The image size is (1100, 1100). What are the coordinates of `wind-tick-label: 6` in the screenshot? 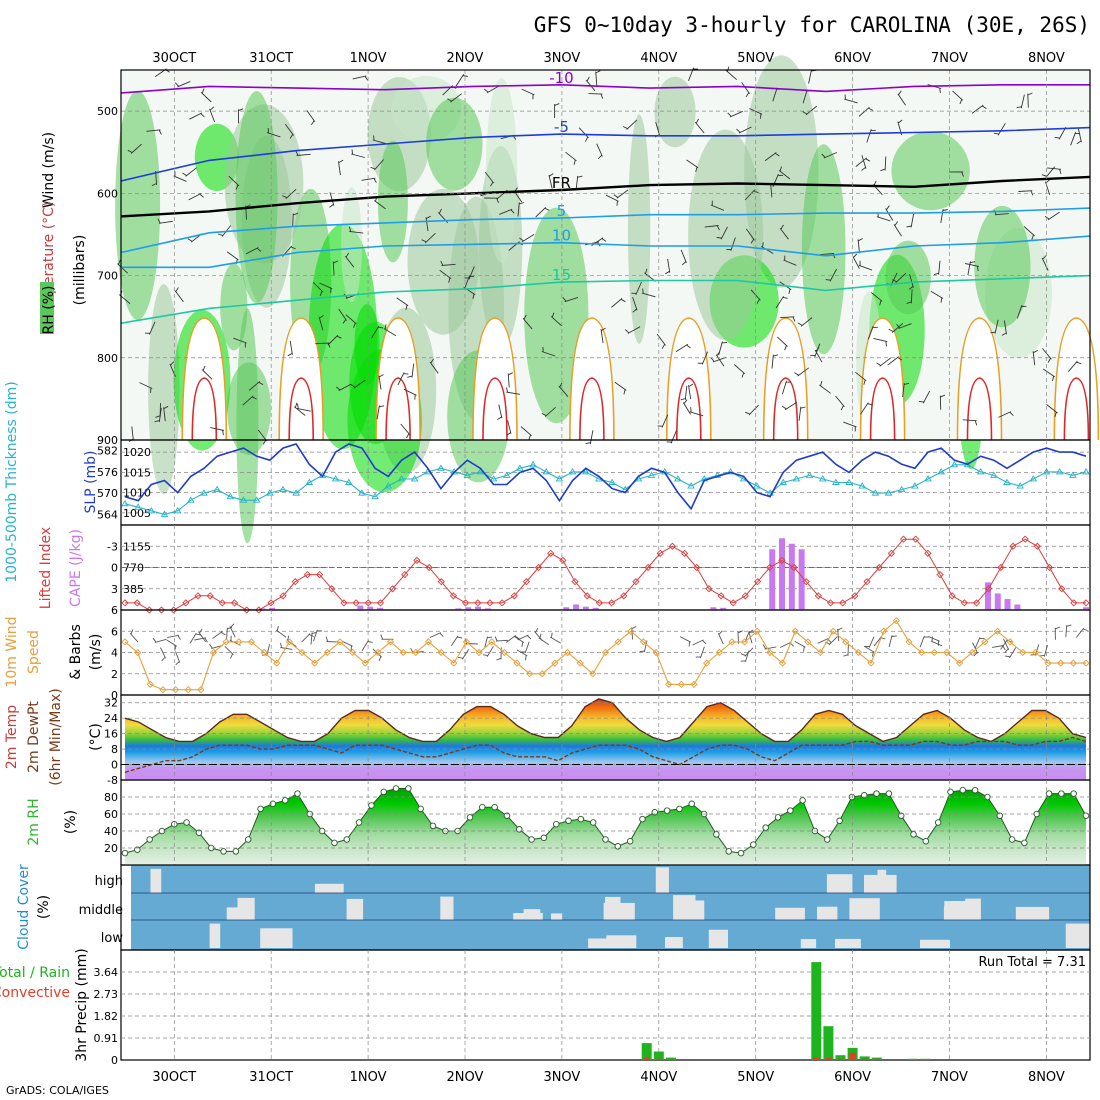 It's located at (114, 631).